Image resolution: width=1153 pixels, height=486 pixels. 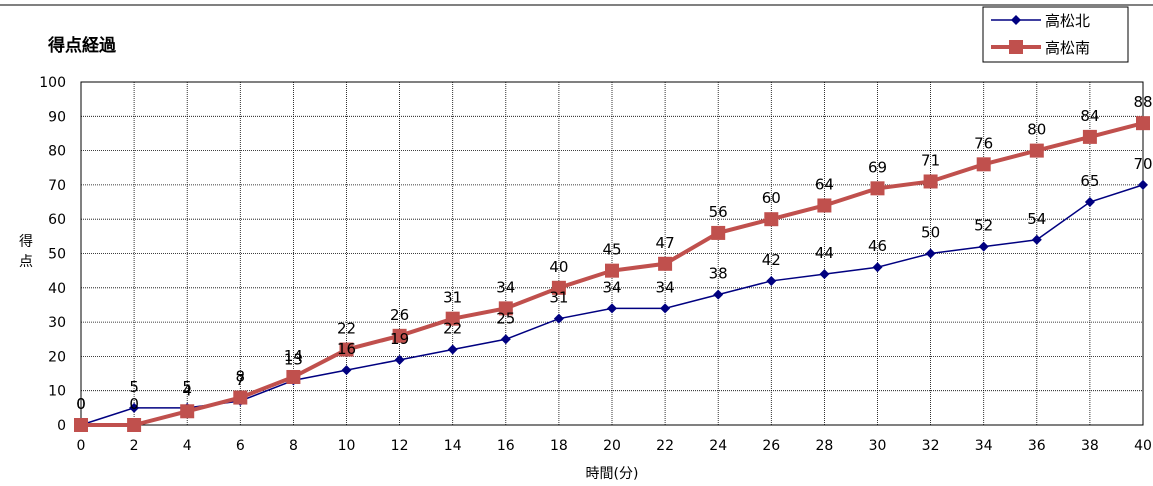 I want to click on legend-marker-diamond, so click(x=1016, y=20).